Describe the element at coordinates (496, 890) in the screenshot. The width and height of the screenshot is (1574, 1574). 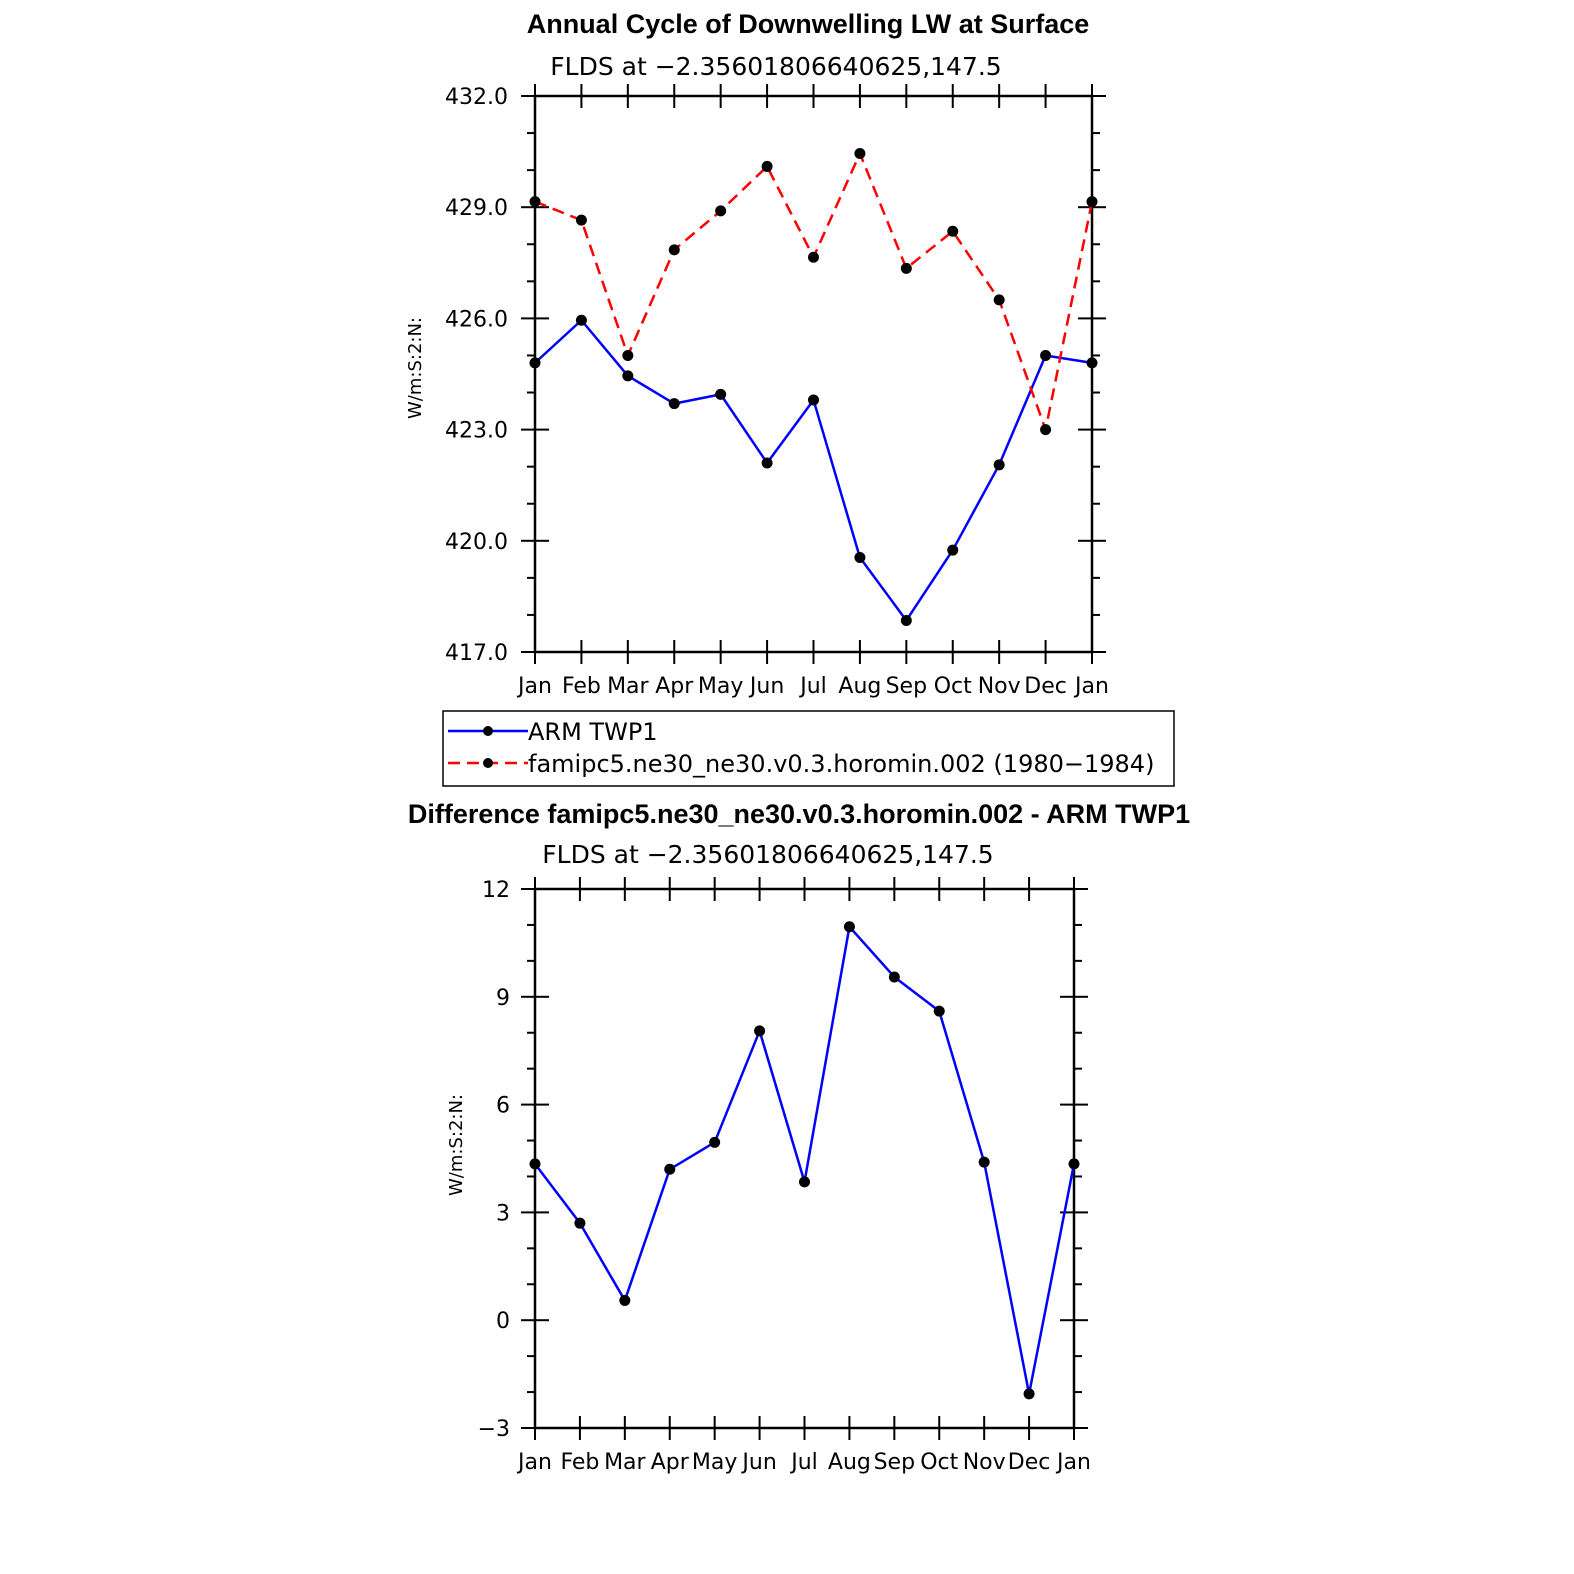
I see `y-tick-label: 12` at that location.